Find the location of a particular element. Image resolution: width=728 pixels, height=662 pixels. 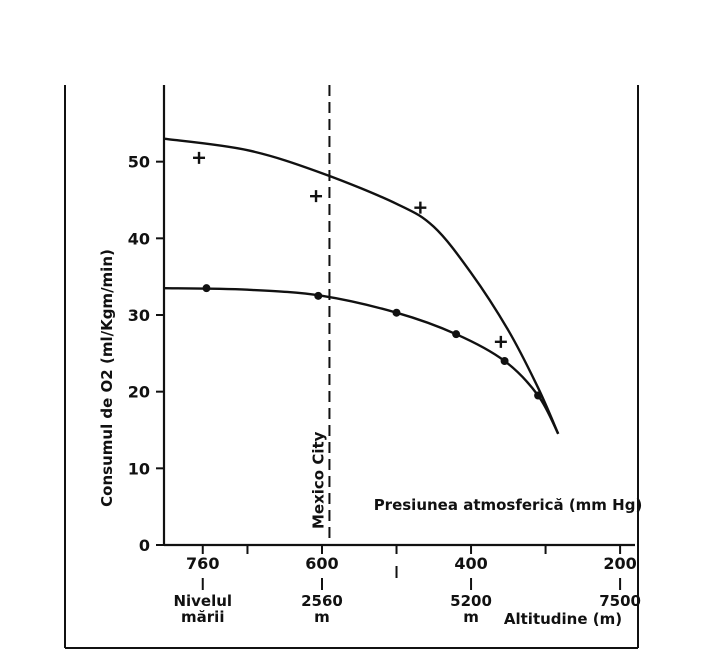

x-tick-label: 200 is located at coordinates (619, 563).